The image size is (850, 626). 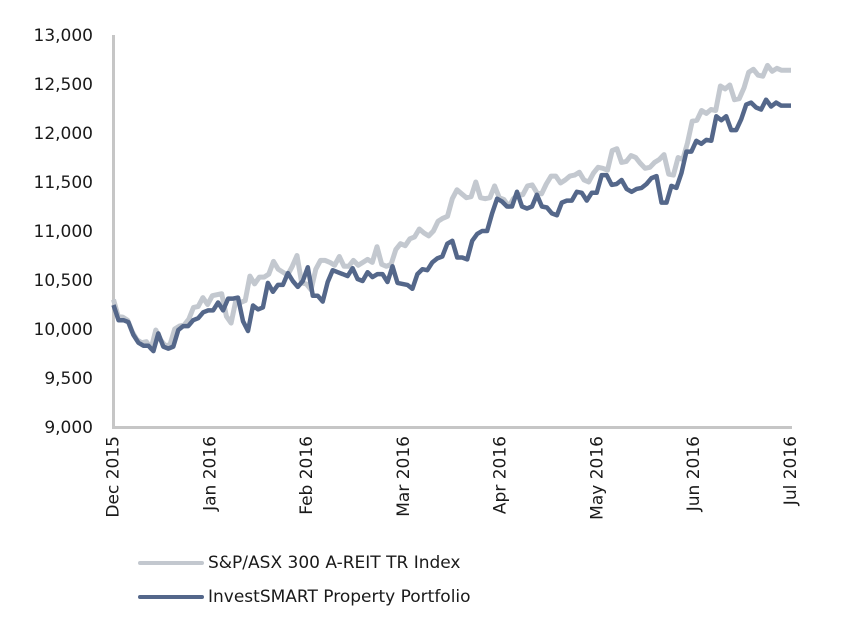 What do you see at coordinates (307, 475) in the screenshot?
I see `x-tick-label: Feb 2016` at bounding box center [307, 475].